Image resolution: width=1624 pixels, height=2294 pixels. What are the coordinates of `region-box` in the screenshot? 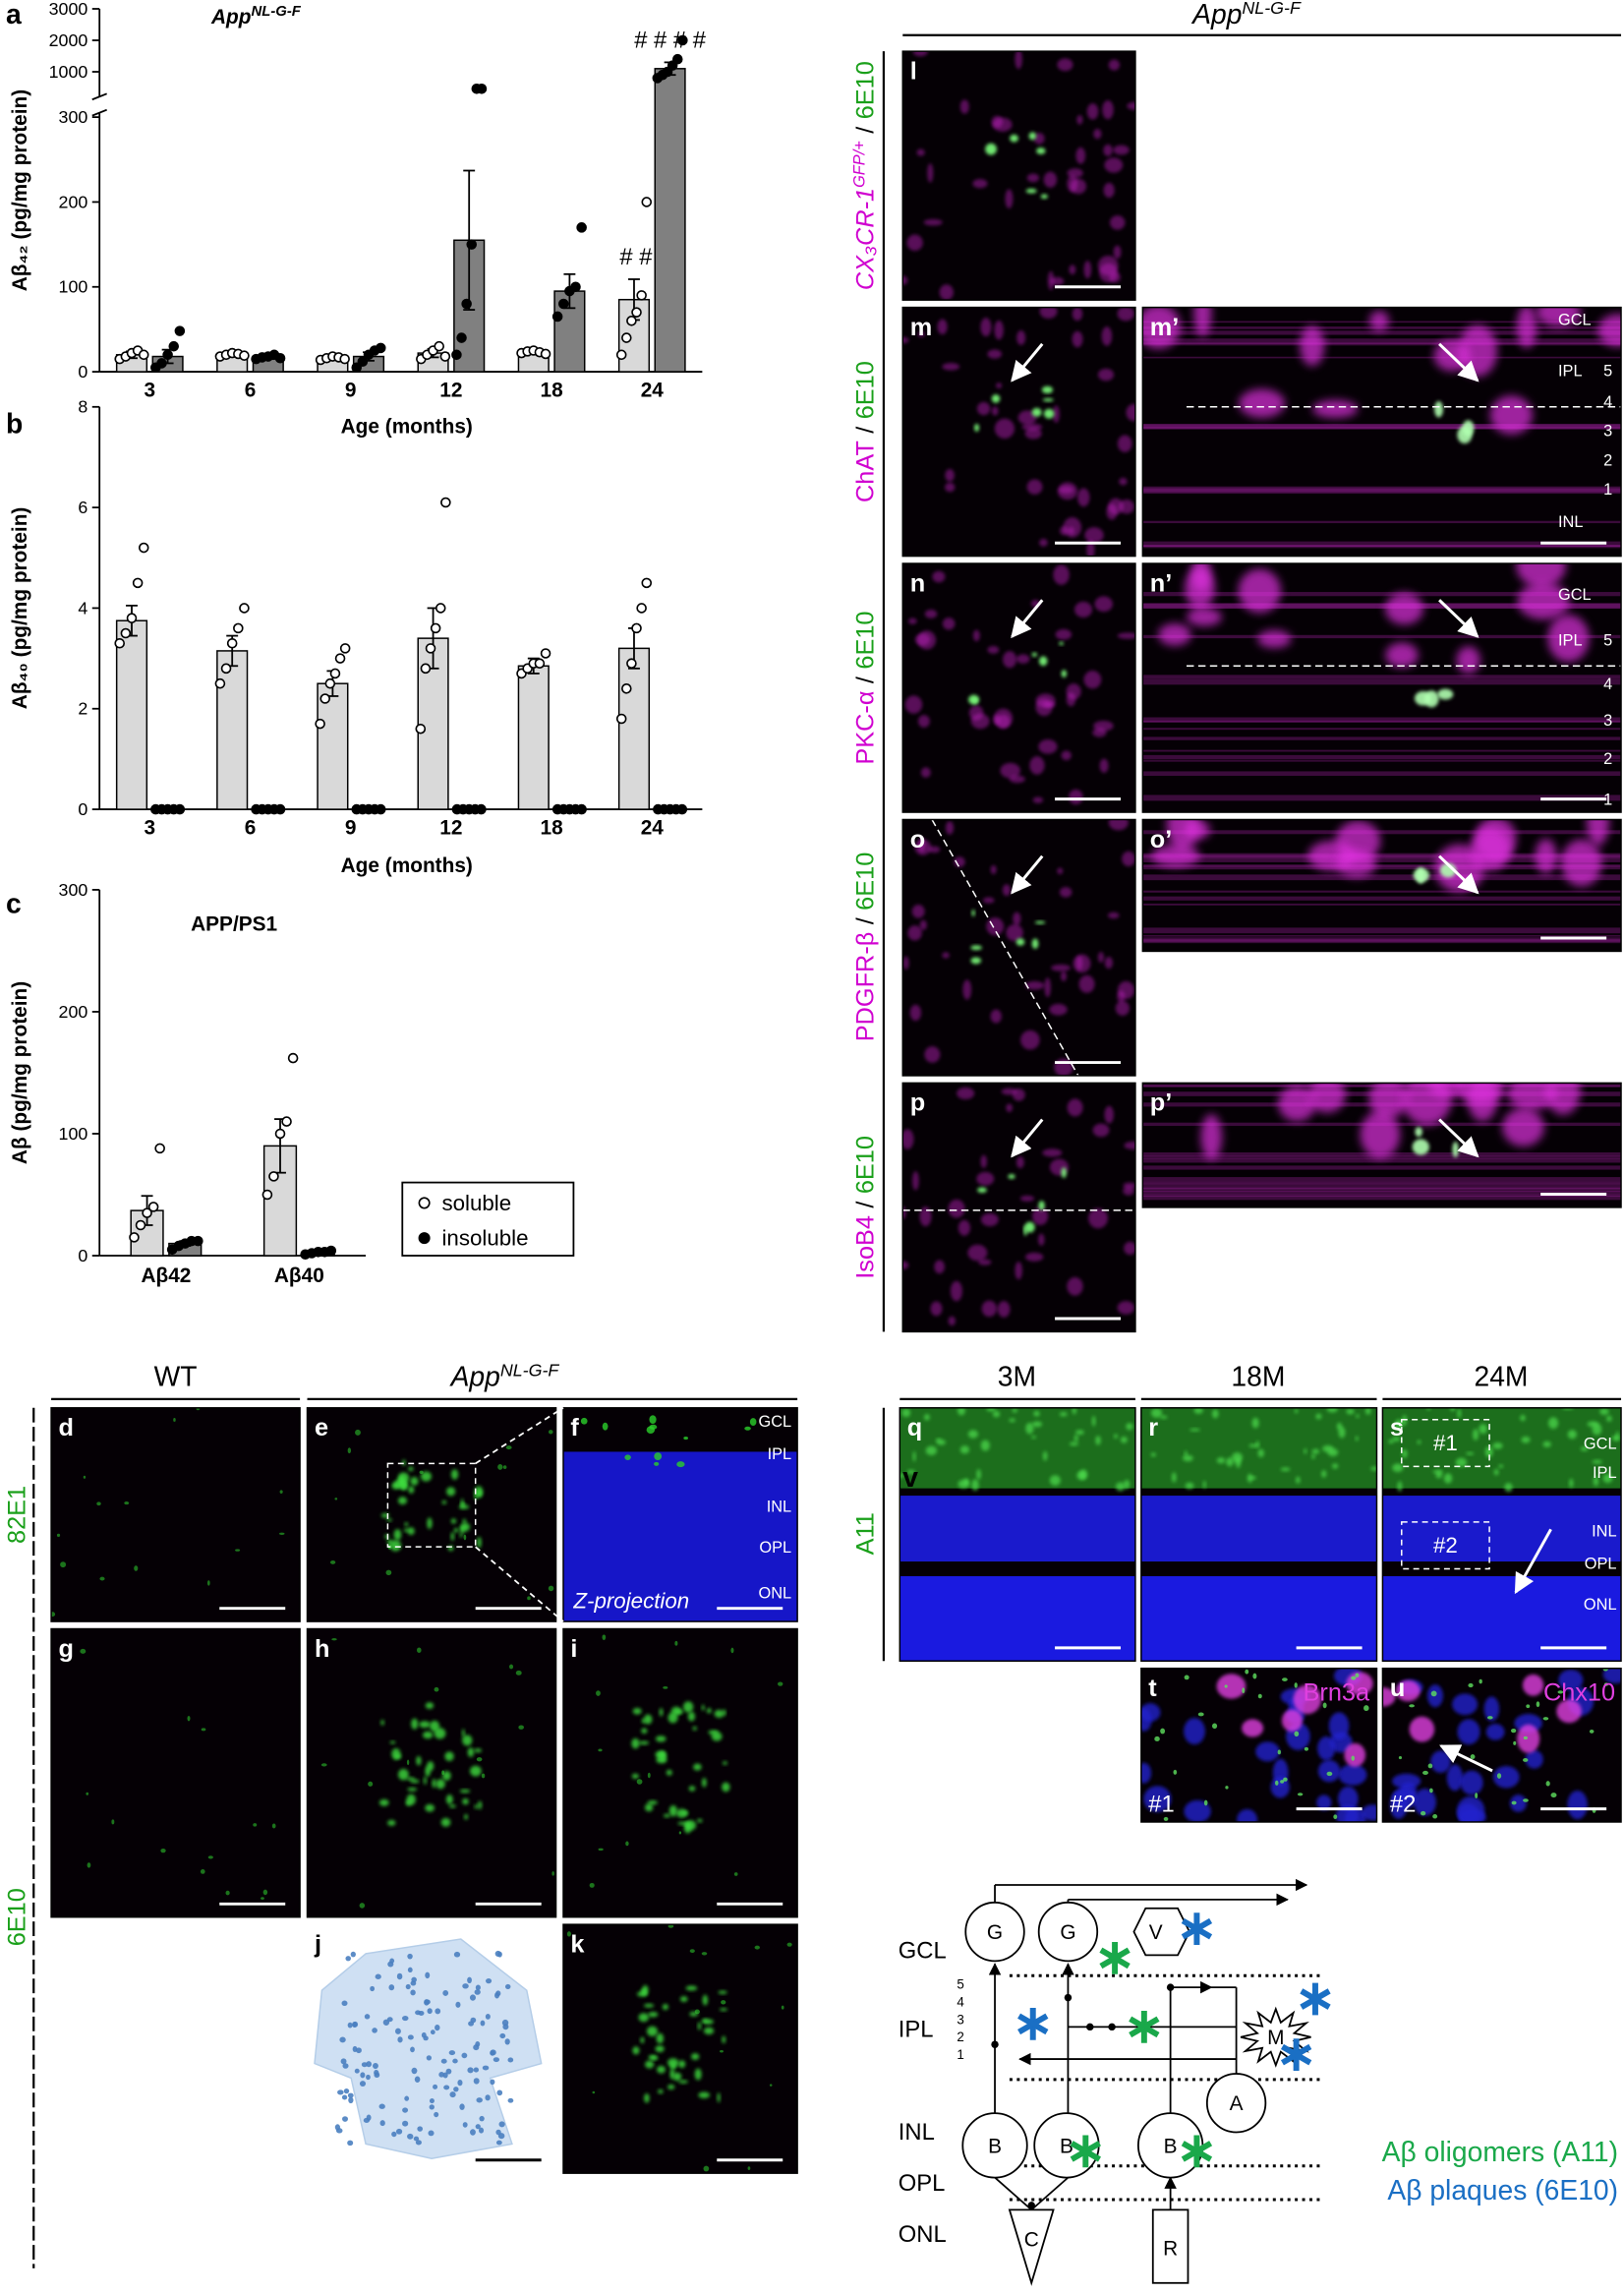 It's located at (1445, 1546).